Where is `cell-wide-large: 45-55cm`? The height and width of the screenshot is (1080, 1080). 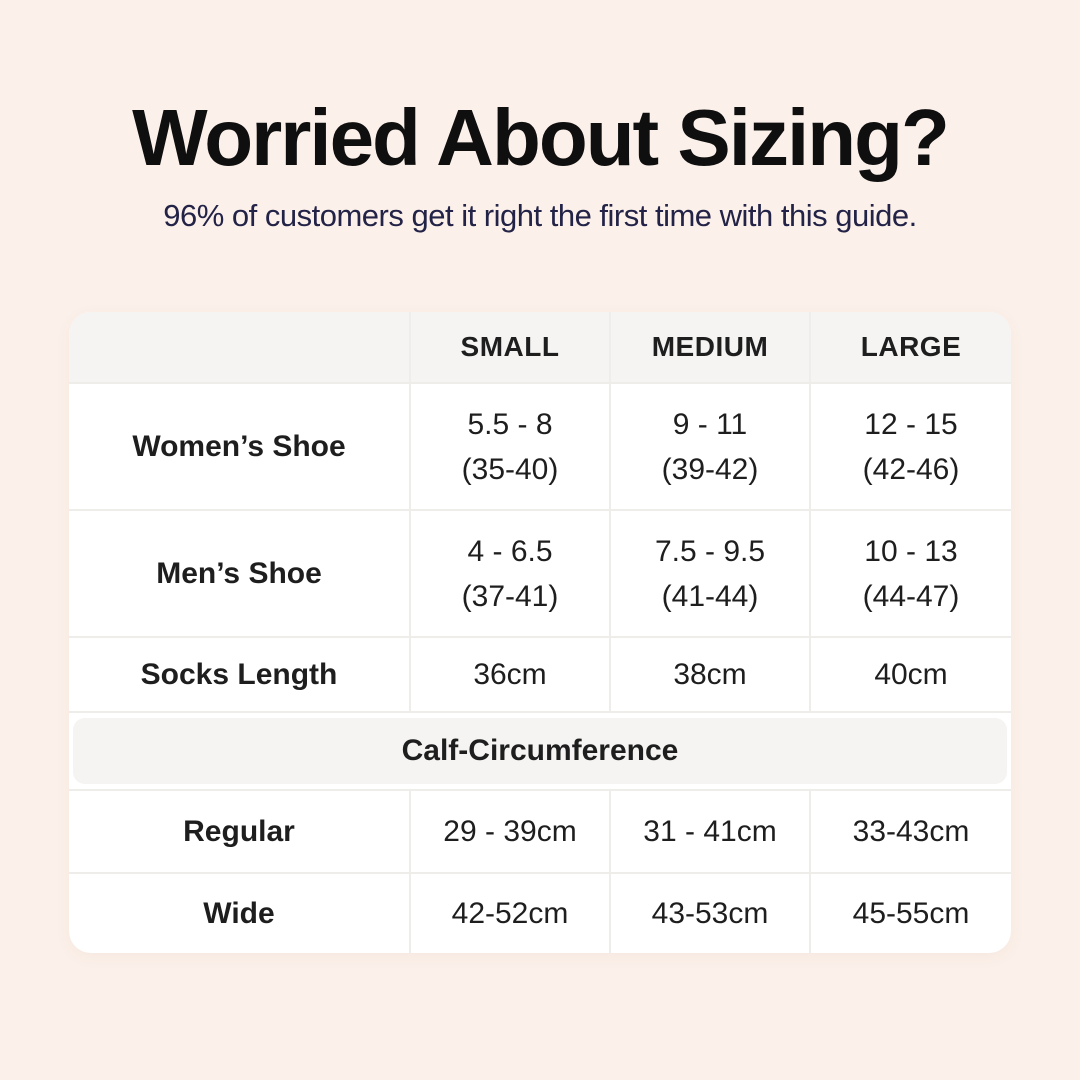 cell-wide-large: 45-55cm is located at coordinates (911, 913).